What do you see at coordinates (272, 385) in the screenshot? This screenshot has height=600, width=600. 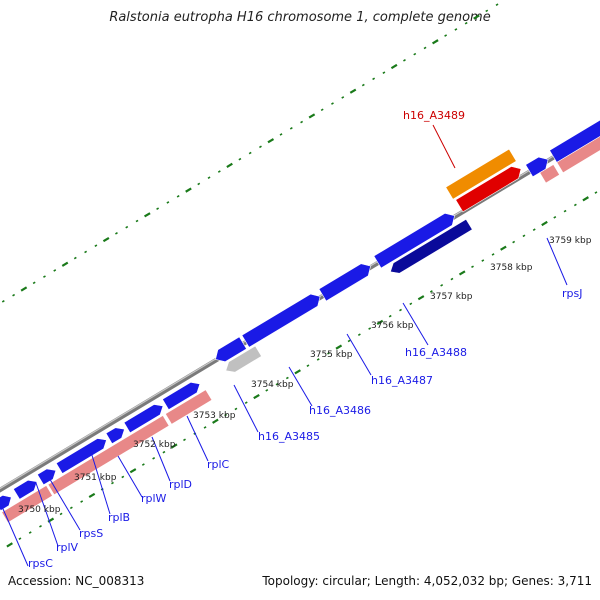 I see `kbp-tick-label: 3754 kbp` at bounding box center [272, 385].